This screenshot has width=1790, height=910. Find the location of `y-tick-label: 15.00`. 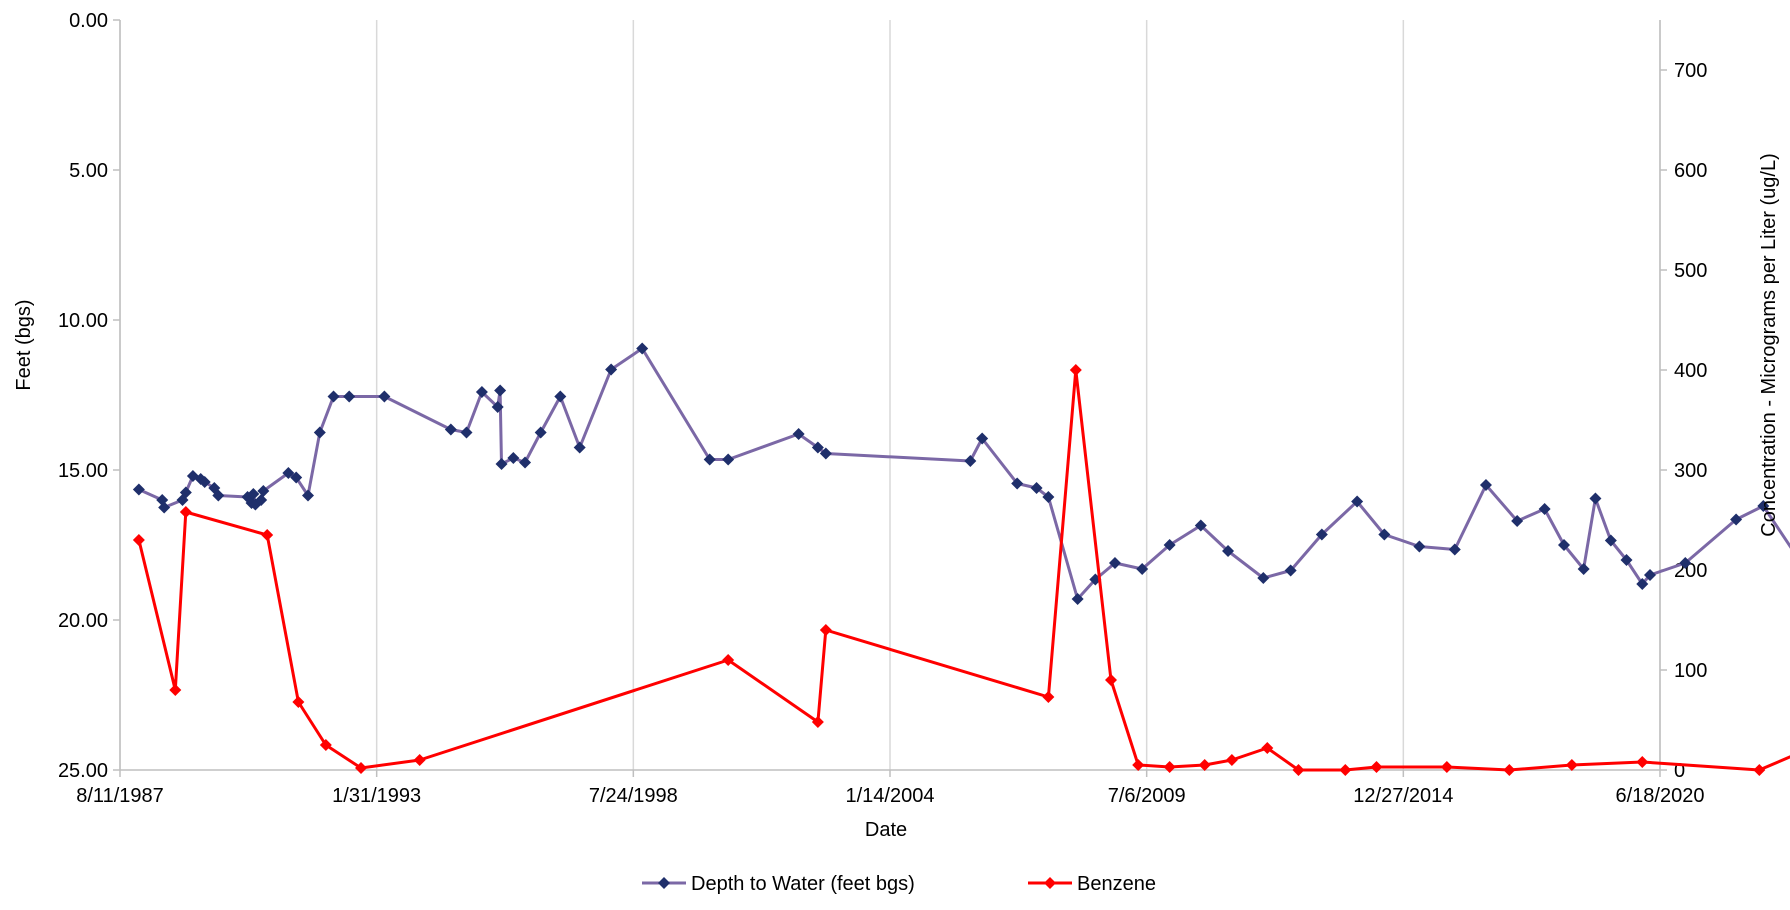

y-tick-label: 15.00 is located at coordinates (83, 471).